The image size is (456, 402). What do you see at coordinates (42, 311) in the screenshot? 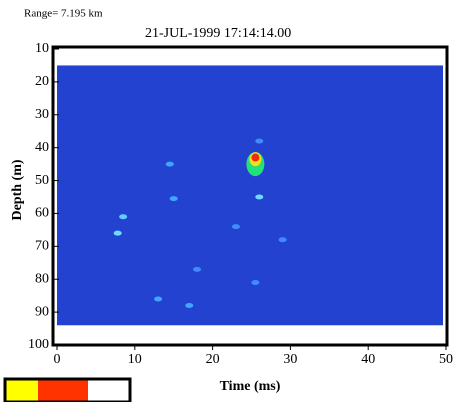
I see `y-tick-label: 90` at bounding box center [42, 311].